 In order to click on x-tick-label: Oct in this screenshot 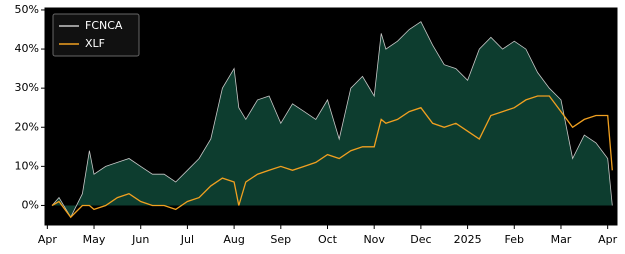, I will do `click(328, 239)`.